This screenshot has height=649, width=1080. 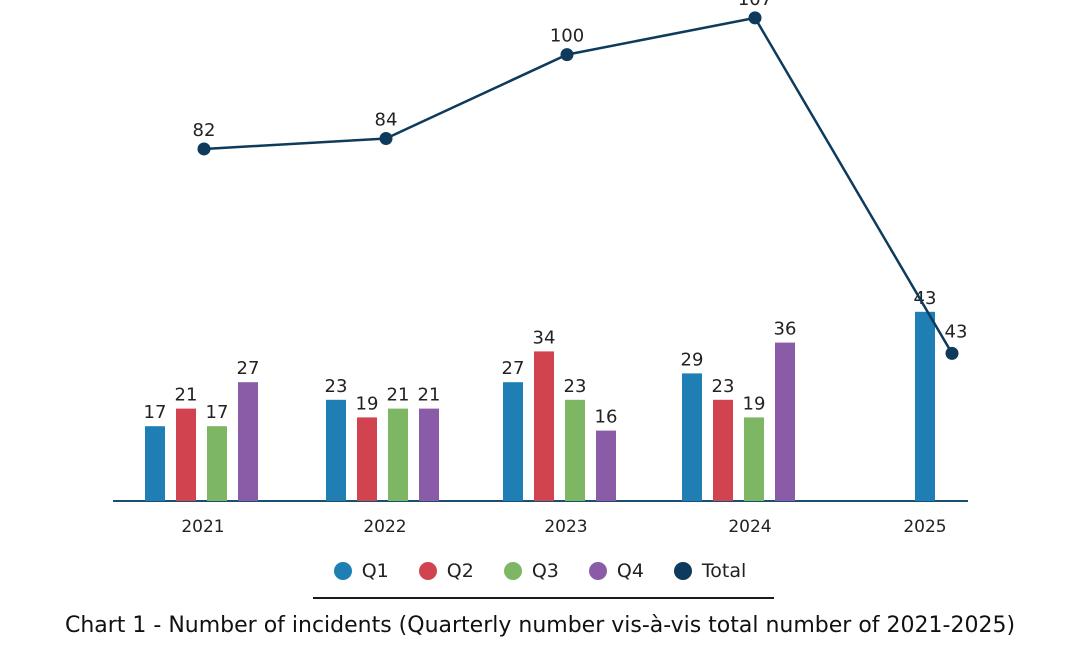 I want to click on legend-item-q1: Q1, so click(x=361, y=571).